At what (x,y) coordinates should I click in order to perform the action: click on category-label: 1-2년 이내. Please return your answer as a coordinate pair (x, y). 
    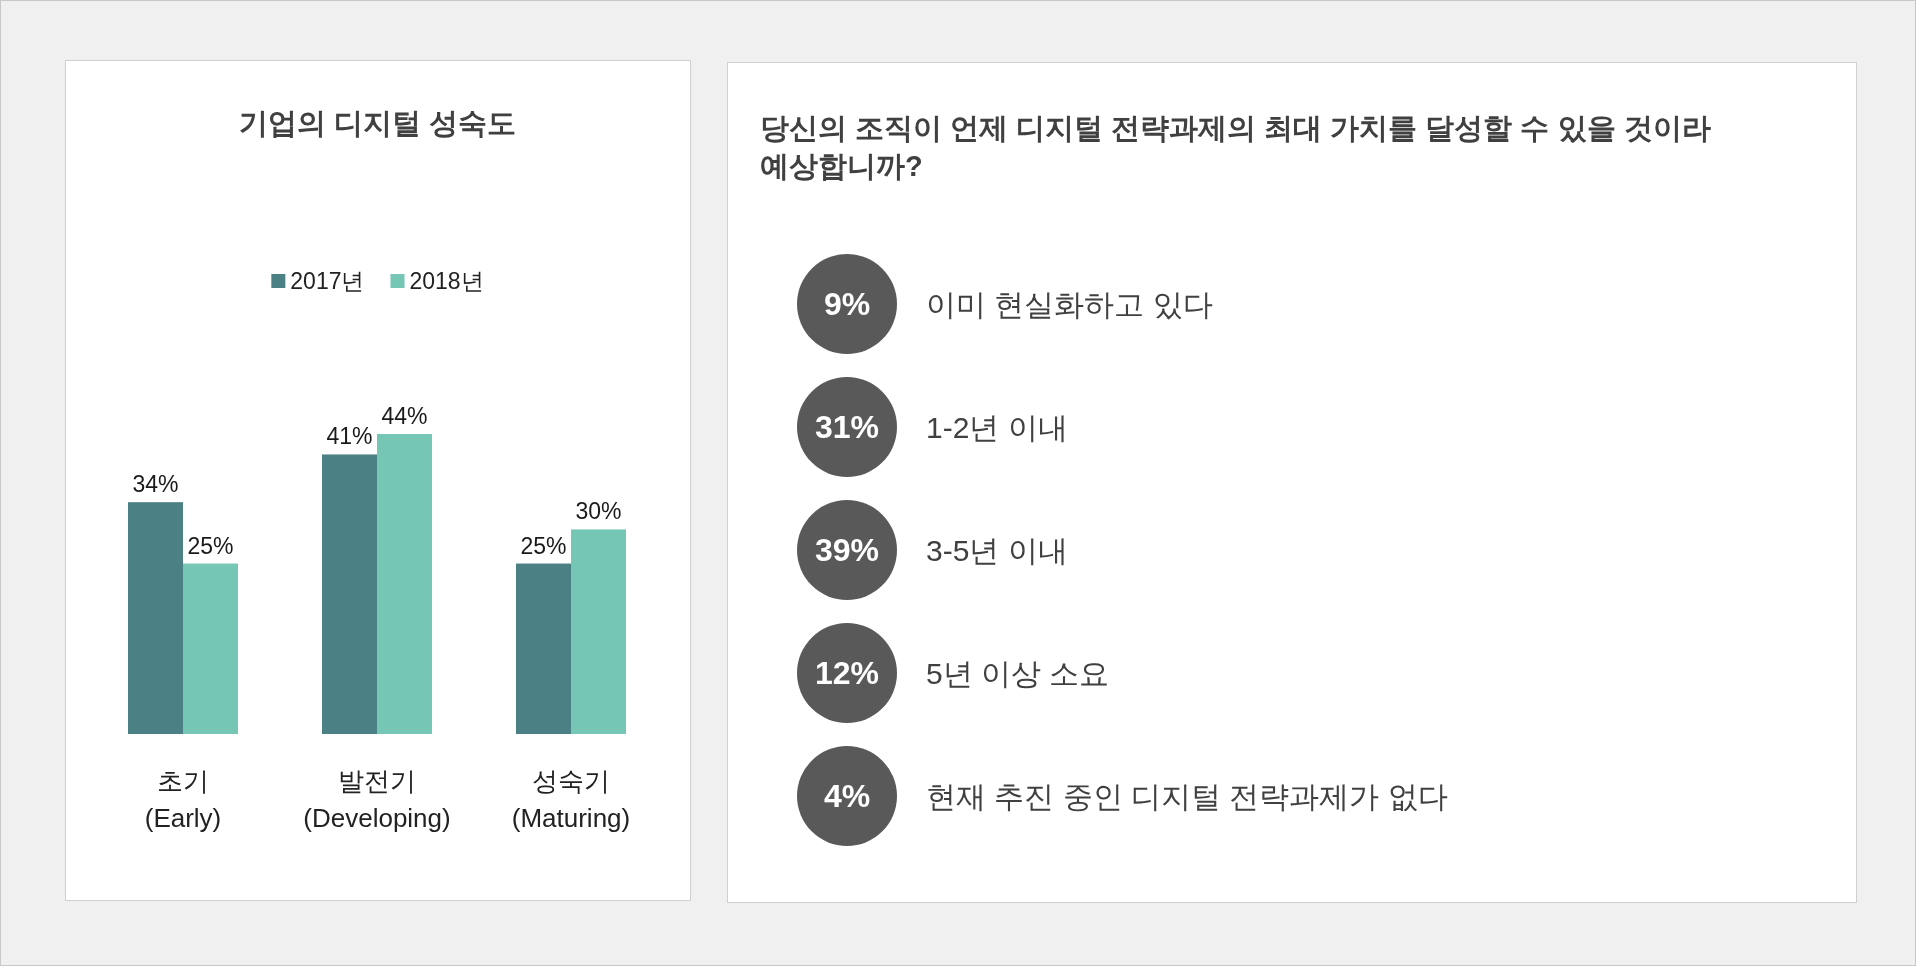
    Looking at the image, I should click on (997, 427).